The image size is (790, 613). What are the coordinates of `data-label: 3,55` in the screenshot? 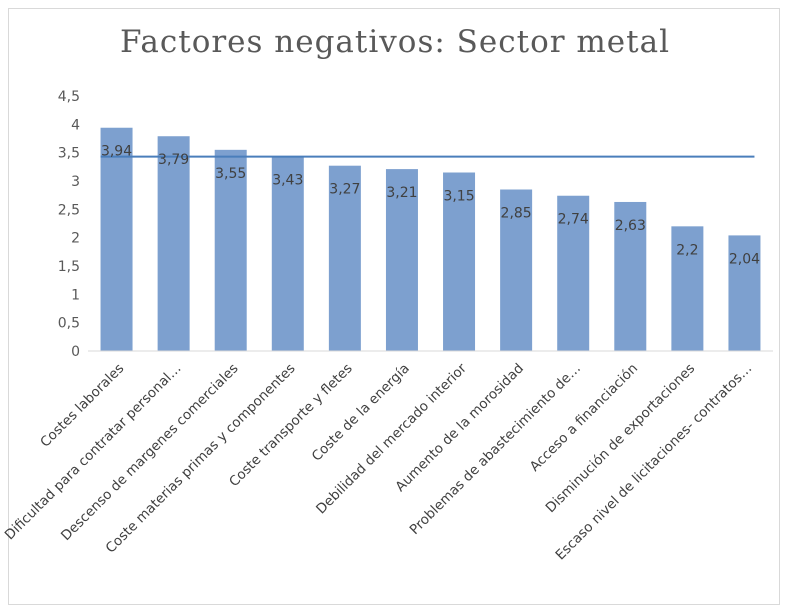 It's located at (230, 174).